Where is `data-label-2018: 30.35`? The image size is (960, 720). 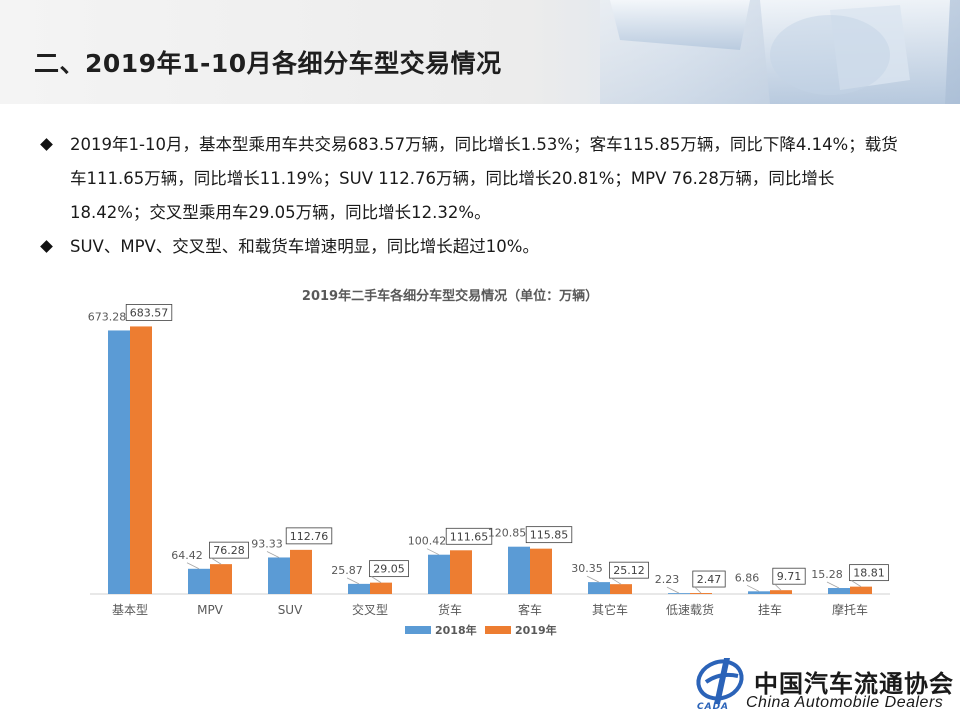
data-label-2018: 30.35 is located at coordinates (587, 568).